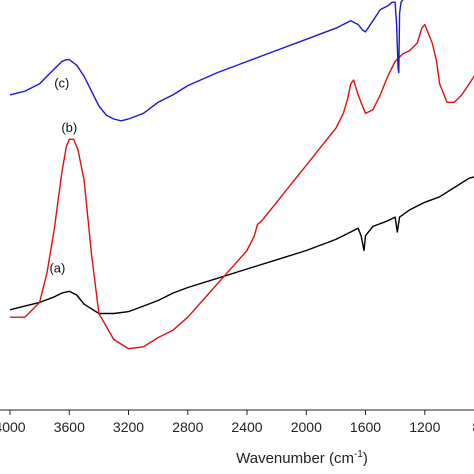 The width and height of the screenshot is (474, 474). Describe the element at coordinates (69, 127) in the screenshot. I see `curve-label-1: (b)` at that location.